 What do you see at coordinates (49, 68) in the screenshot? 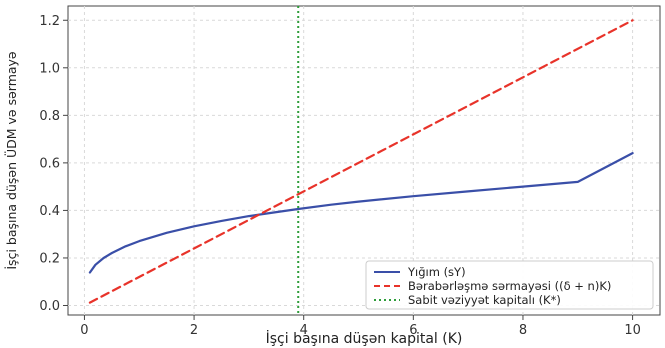
I see `y-tick-label: 1.0` at bounding box center [49, 68].